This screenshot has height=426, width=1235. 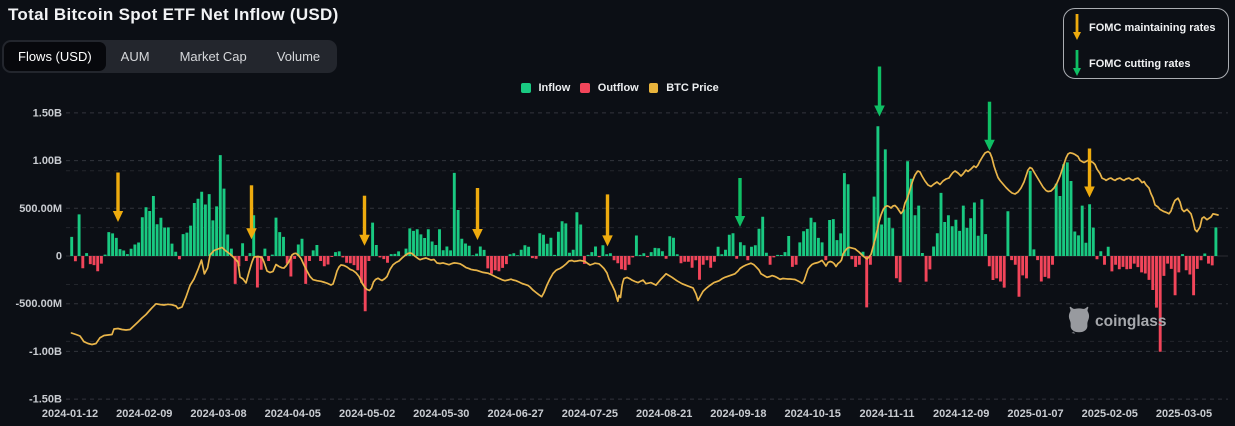 I want to click on svg-text: 2024-01-12, so click(x=70, y=414).